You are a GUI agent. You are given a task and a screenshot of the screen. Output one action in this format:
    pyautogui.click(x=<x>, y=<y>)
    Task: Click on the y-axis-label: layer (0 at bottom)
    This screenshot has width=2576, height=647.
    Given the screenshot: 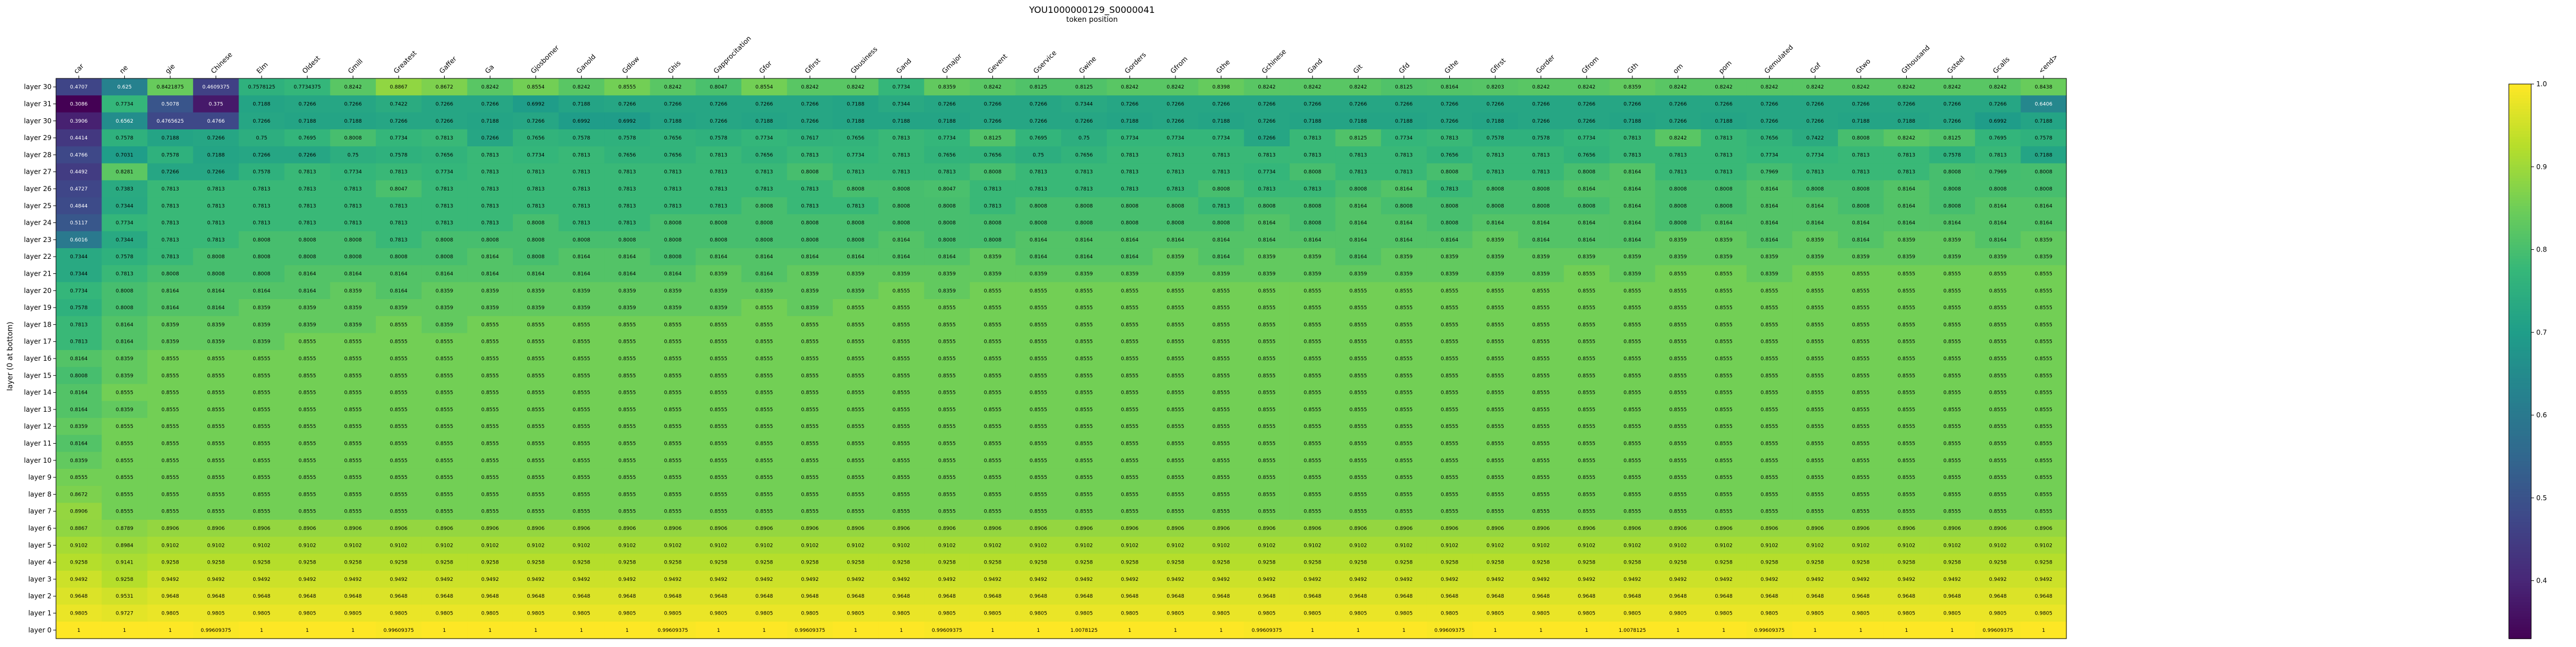 What is the action you would take?
    pyautogui.click(x=11, y=357)
    